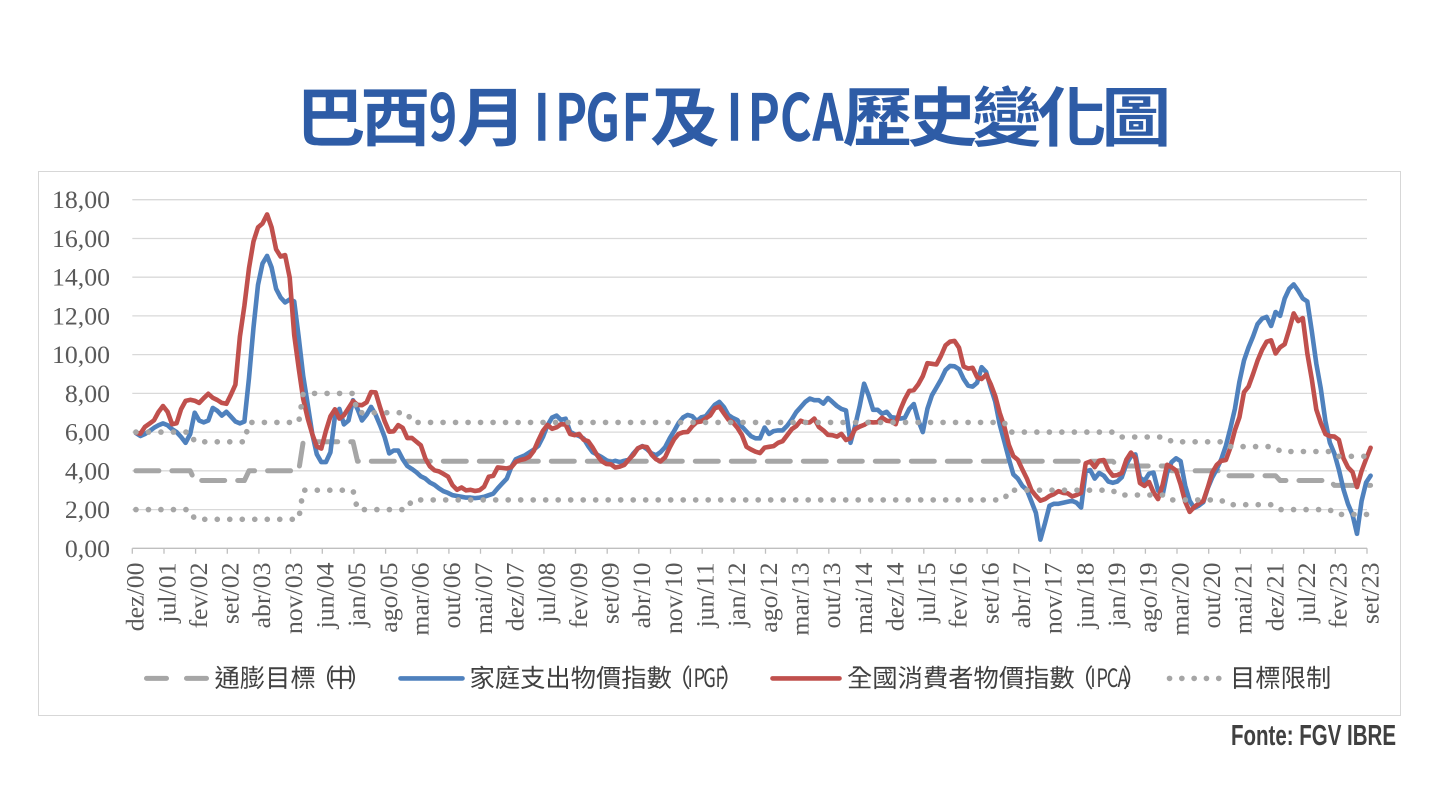 The height and width of the screenshot is (806, 1451). Describe the element at coordinates (87, 509) in the screenshot. I see `svg-text: 2,00` at that location.